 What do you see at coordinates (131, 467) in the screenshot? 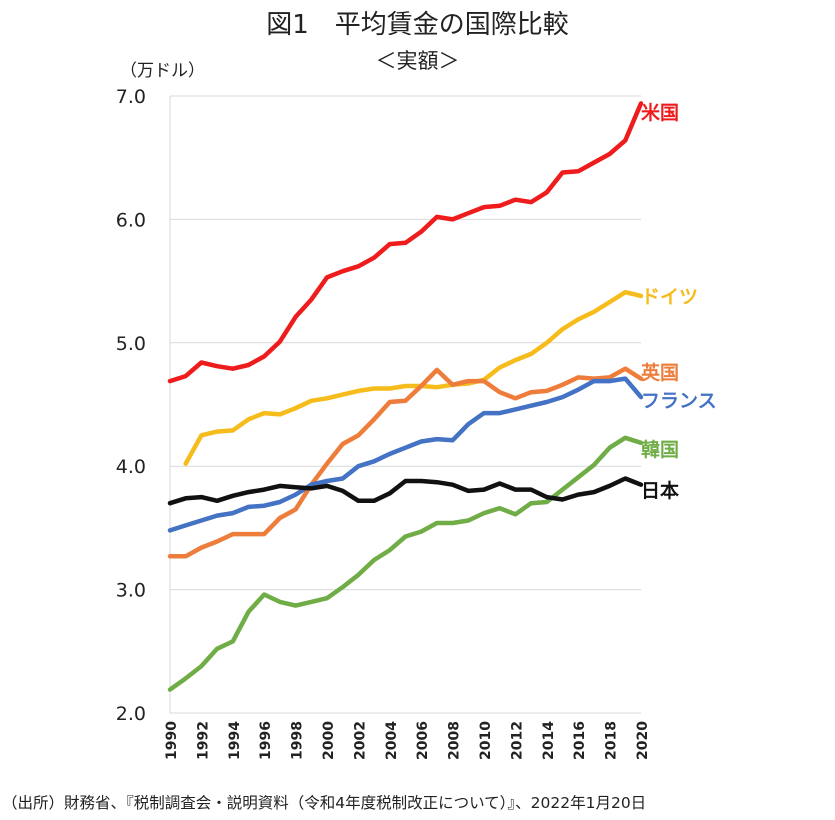
I see `y-tick-label: 4.0` at bounding box center [131, 467].